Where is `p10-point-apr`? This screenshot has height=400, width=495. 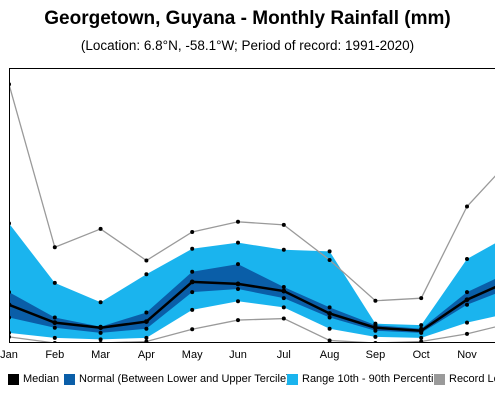 p10-point-apr is located at coordinates (146, 337).